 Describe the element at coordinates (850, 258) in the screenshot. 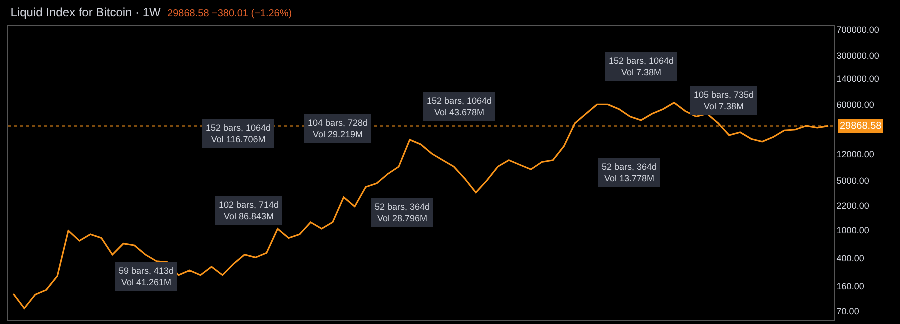

I see `y-tick-label: 400.00` at that location.